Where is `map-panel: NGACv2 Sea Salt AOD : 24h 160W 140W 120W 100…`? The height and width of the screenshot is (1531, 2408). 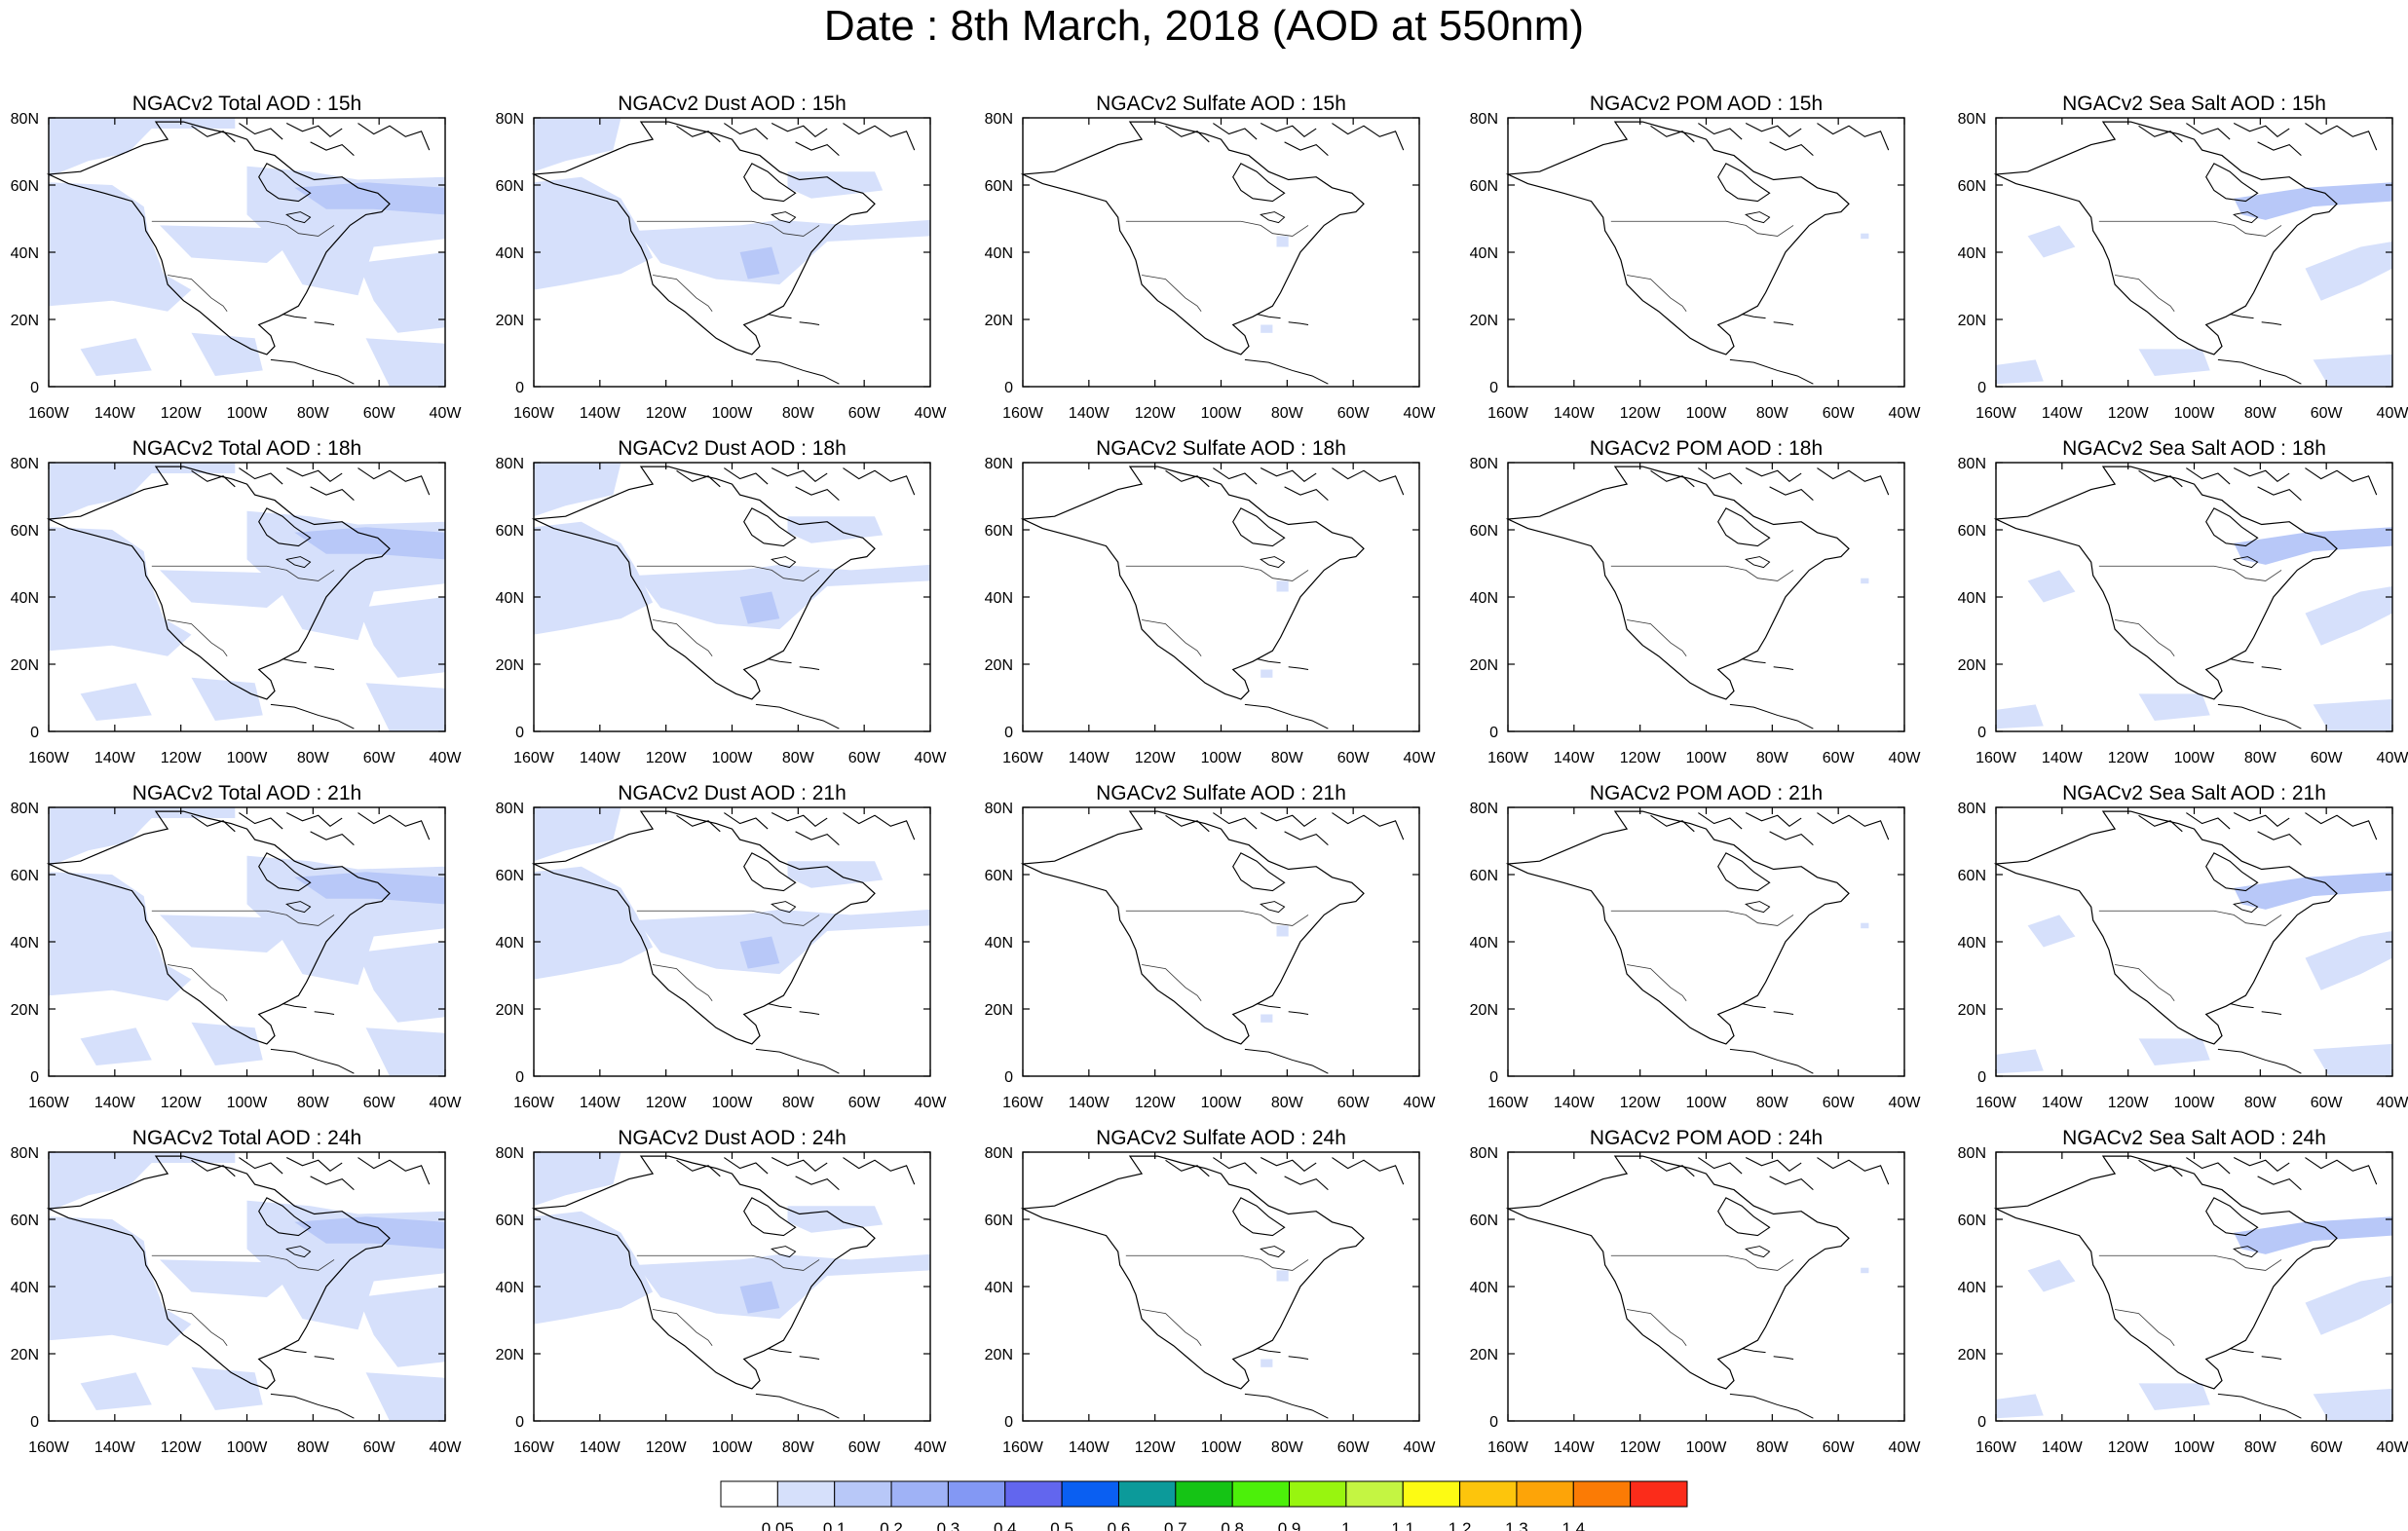 map-panel: NGACv2 Sea Salt AOD : 24h 160W 140W 120W 100… is located at coordinates (2183, 1291).